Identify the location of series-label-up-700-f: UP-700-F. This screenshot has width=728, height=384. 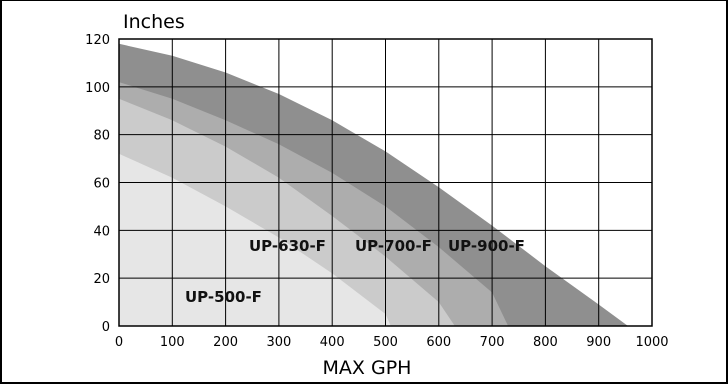
(393, 246).